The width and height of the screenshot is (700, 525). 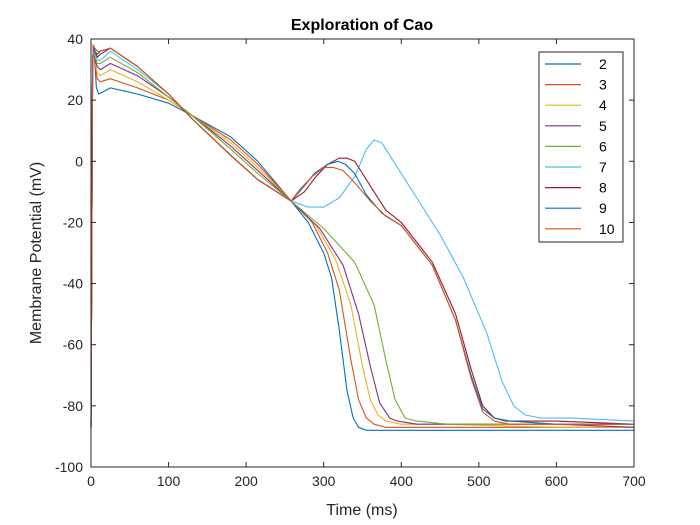 What do you see at coordinates (603, 146) in the screenshot?
I see `legend-label-6: 6` at bounding box center [603, 146].